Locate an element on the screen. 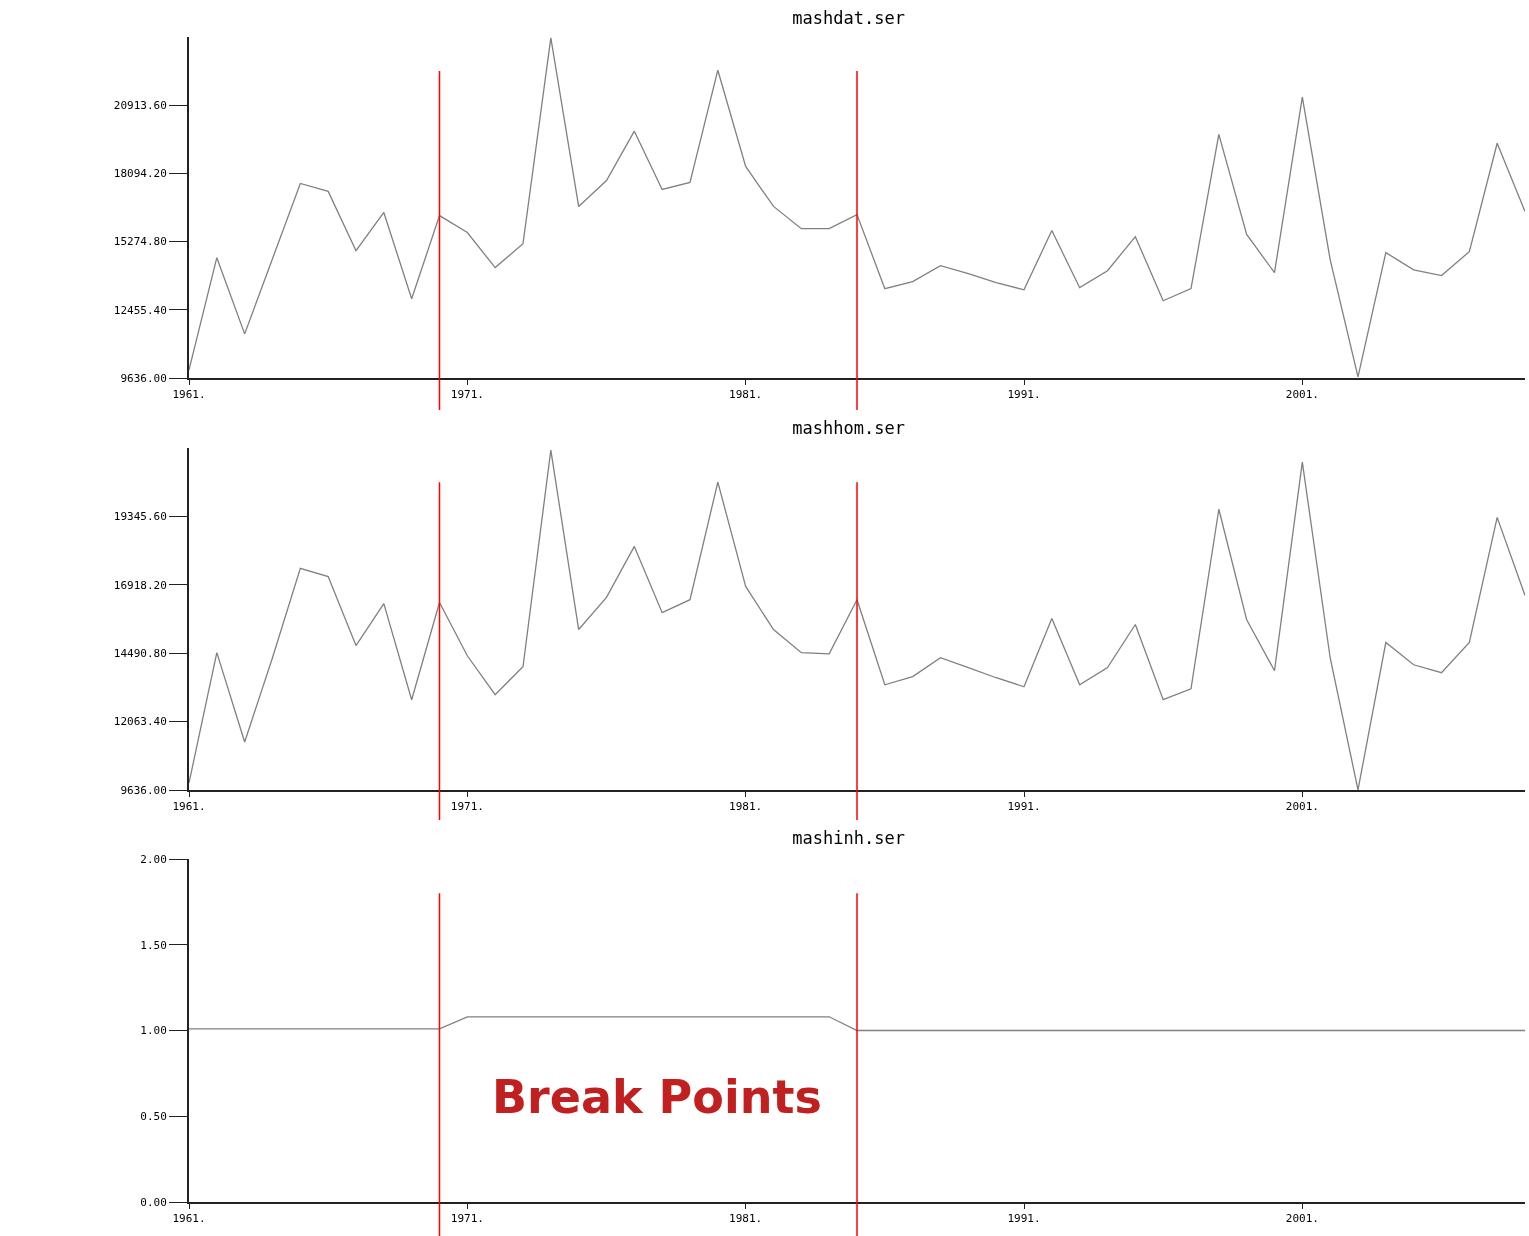 This screenshot has height=1236, width=1529. y-tick-label: 0.00 is located at coordinates (153, 1202).